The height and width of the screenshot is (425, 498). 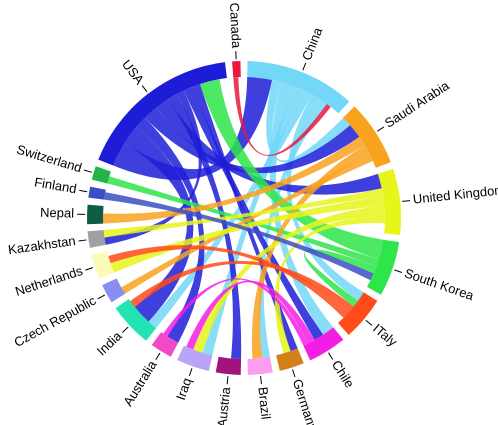 I want to click on node-label: Czech Republic, so click(x=54, y=321).